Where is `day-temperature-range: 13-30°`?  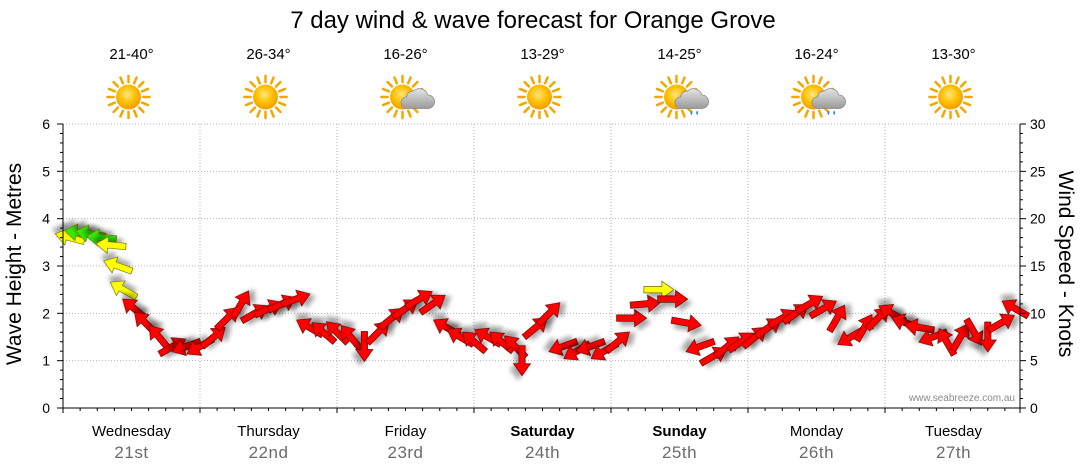 day-temperature-range: 13-30° is located at coordinates (953, 54).